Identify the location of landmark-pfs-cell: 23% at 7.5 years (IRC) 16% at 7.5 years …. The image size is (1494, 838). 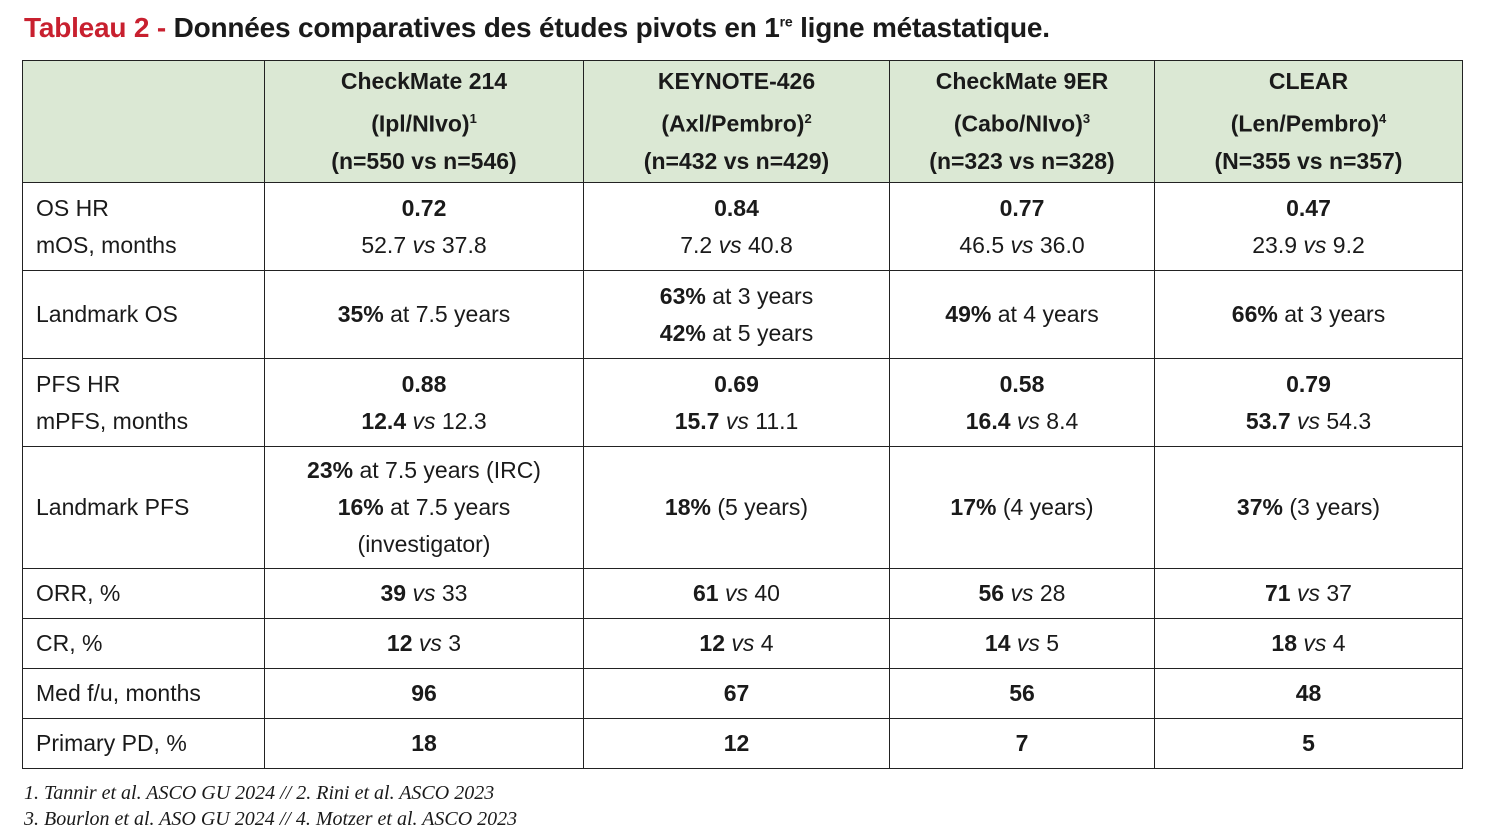
(424, 507).